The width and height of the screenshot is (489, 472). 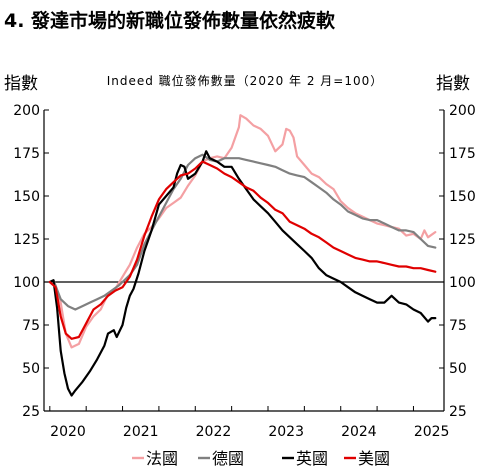 What do you see at coordinates (432, 432) in the screenshot?
I see `x-tick-label: 2025` at bounding box center [432, 432].